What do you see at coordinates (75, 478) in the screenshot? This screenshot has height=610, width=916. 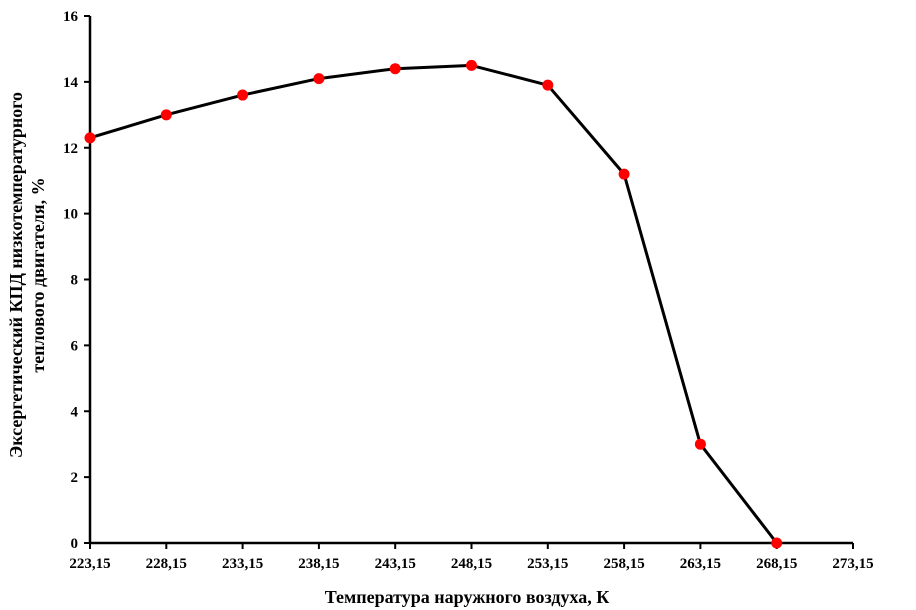 I see `y-tick-label: 2` at bounding box center [75, 478].